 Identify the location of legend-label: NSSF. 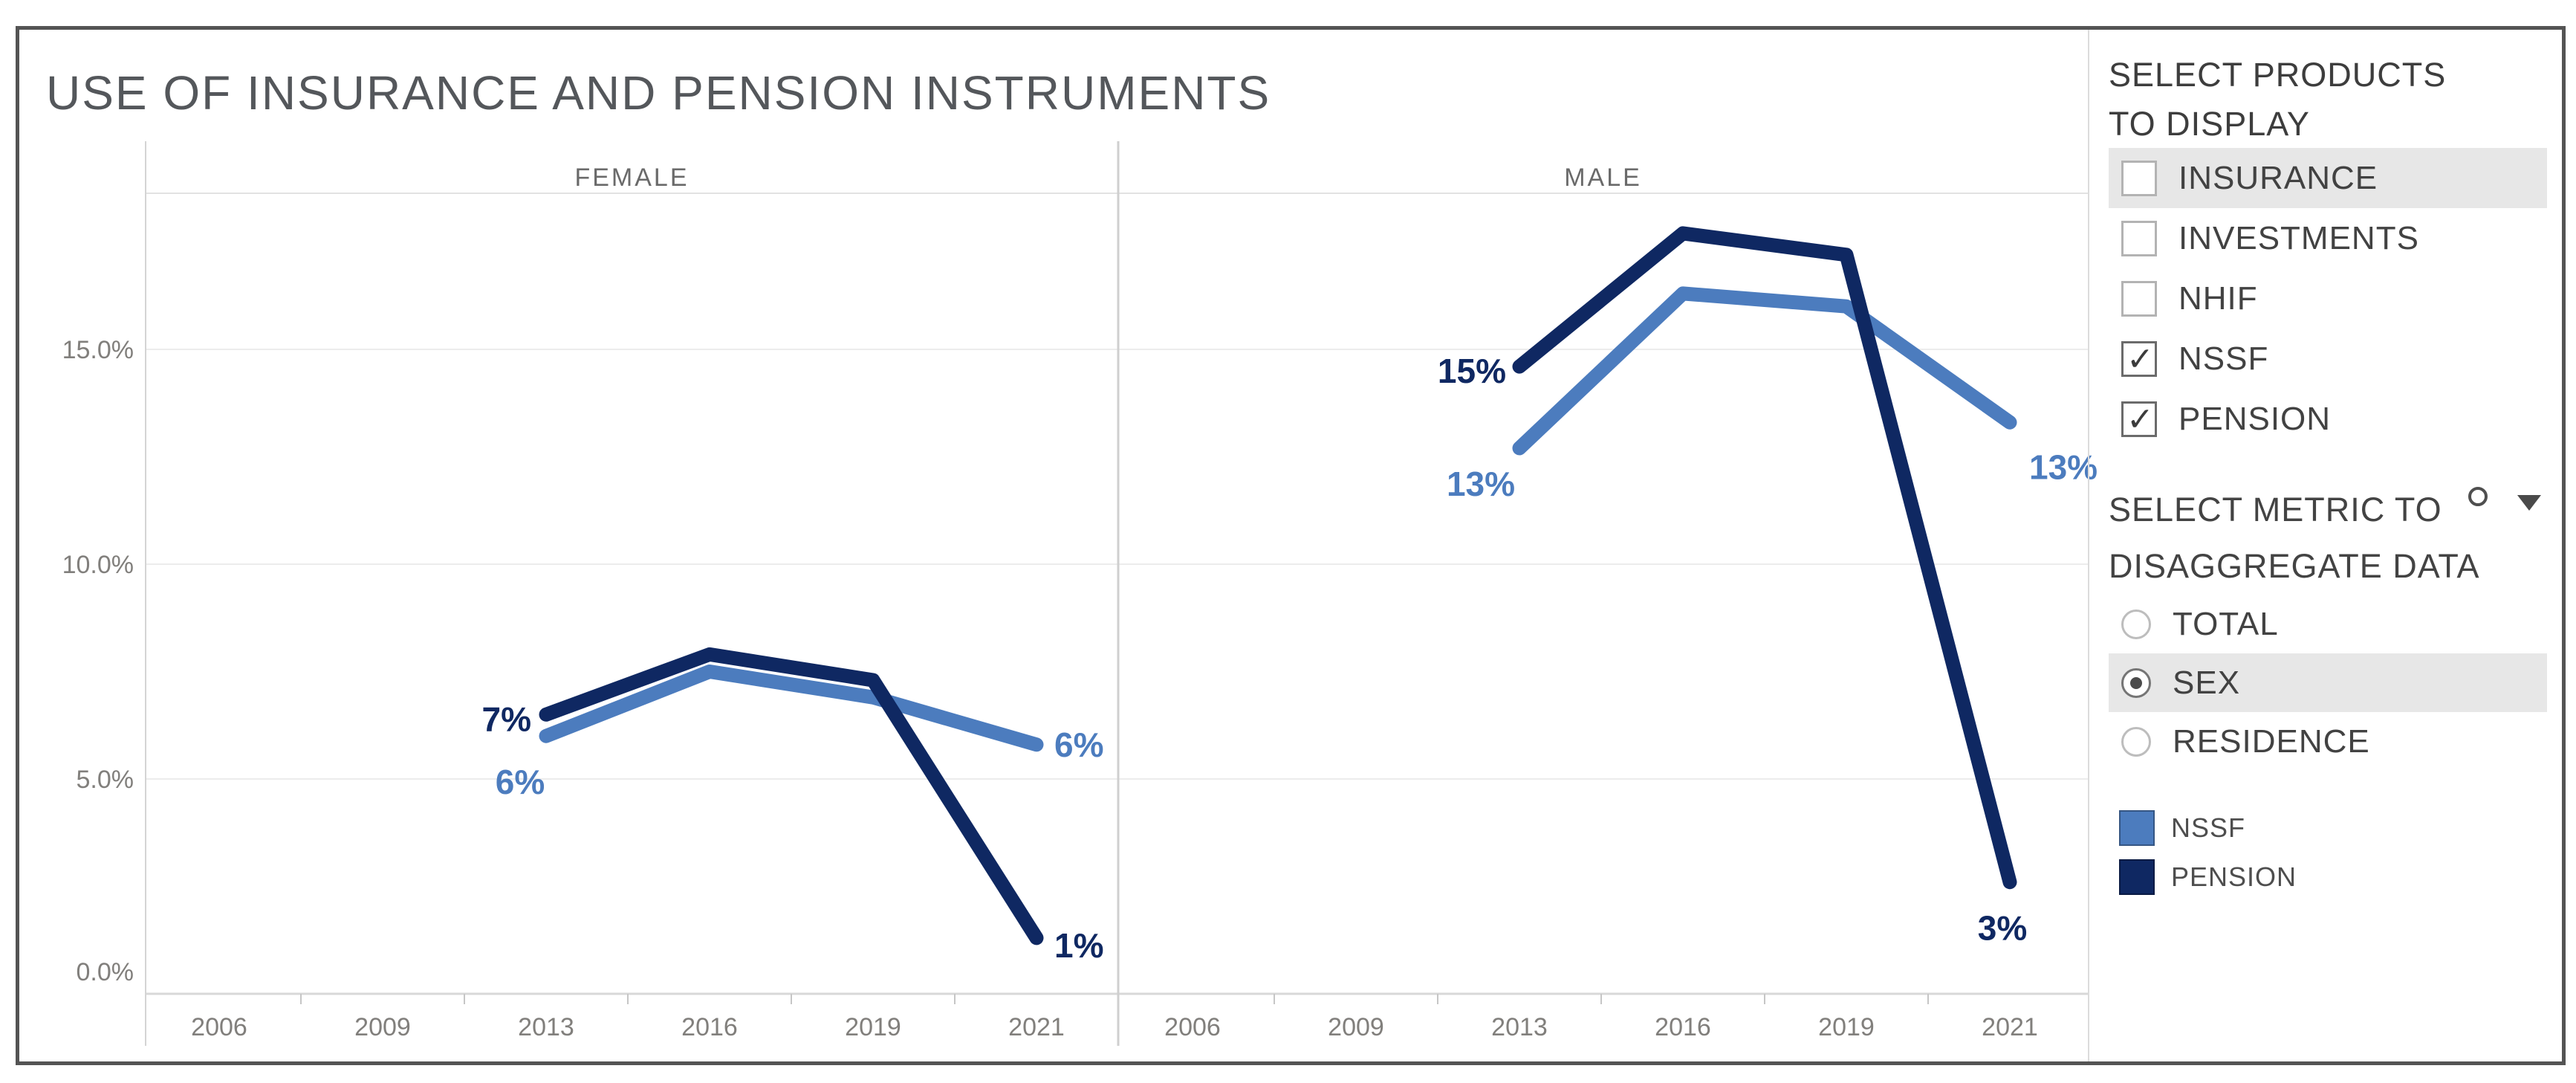
(2208, 828).